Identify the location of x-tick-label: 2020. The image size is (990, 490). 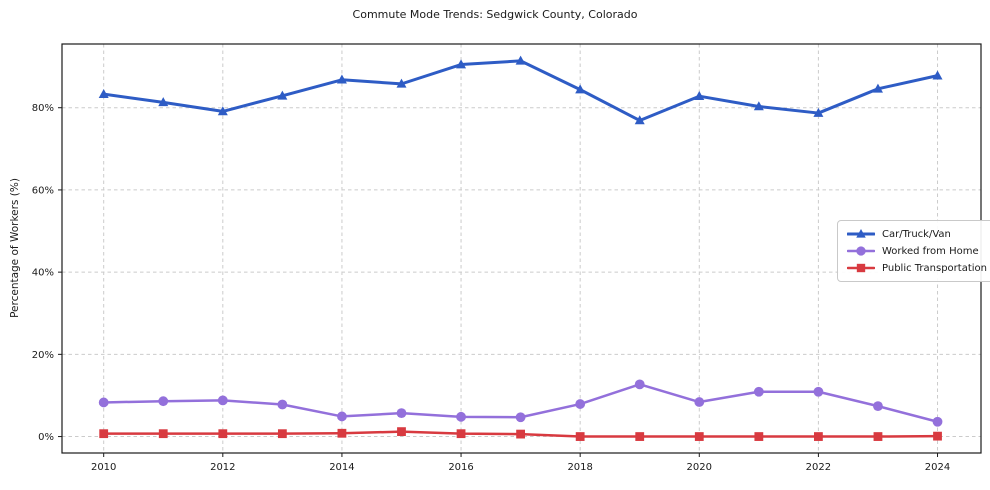
(699, 467).